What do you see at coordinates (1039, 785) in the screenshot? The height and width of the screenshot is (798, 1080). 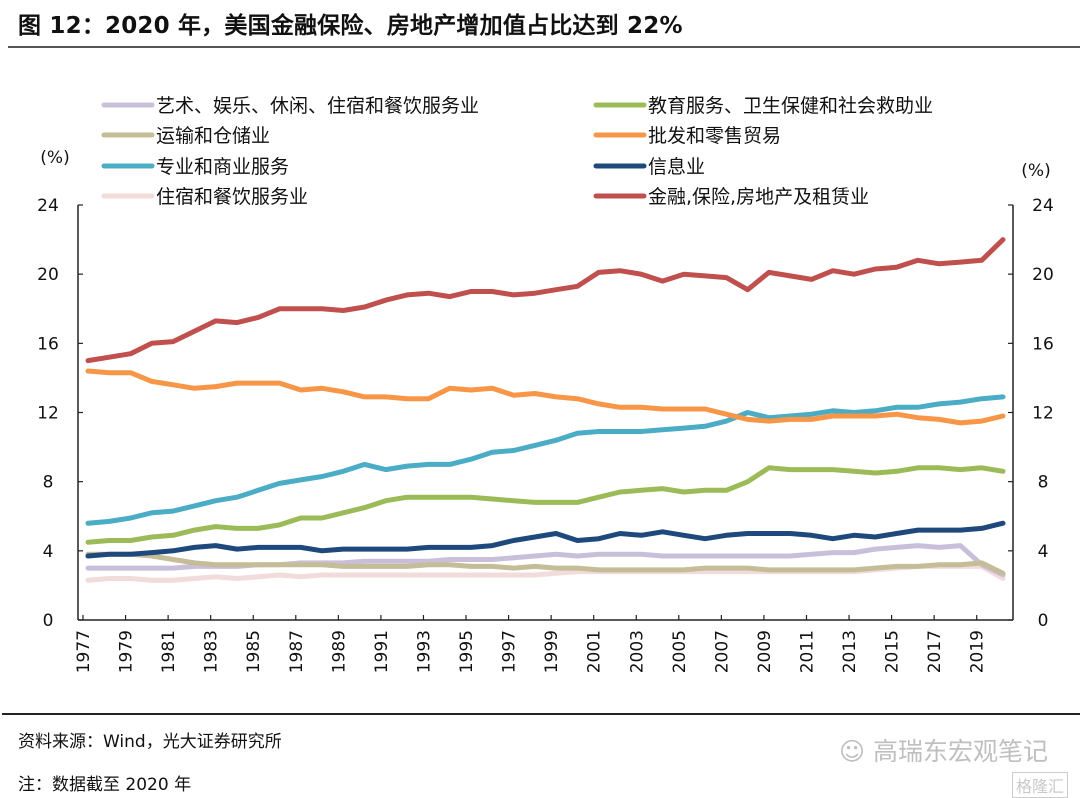 I see `watermark-logo: 格隆汇` at bounding box center [1039, 785].